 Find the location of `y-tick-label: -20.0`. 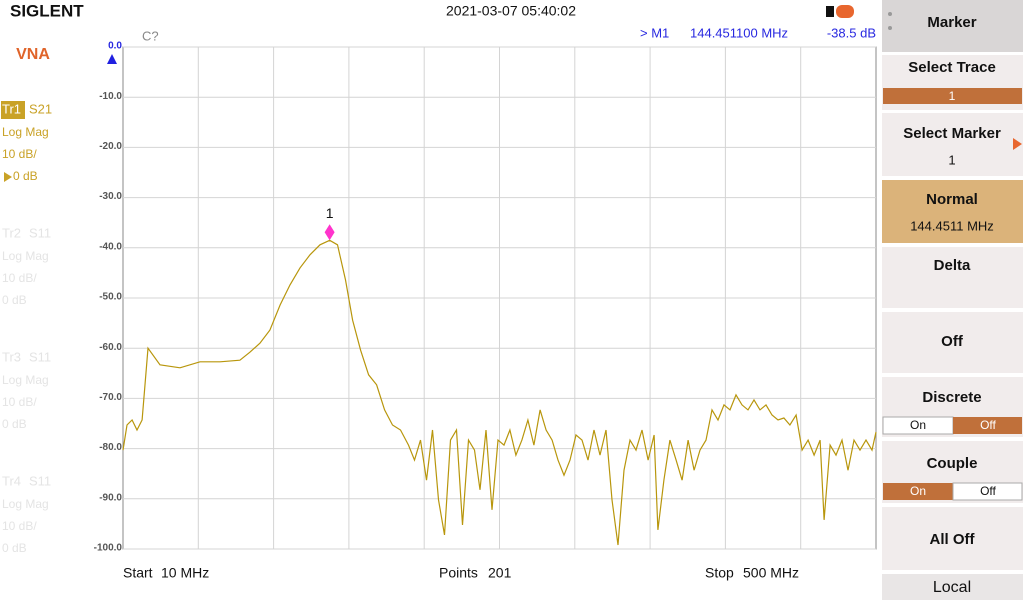

y-tick-label: -20.0 is located at coordinates (110, 146).